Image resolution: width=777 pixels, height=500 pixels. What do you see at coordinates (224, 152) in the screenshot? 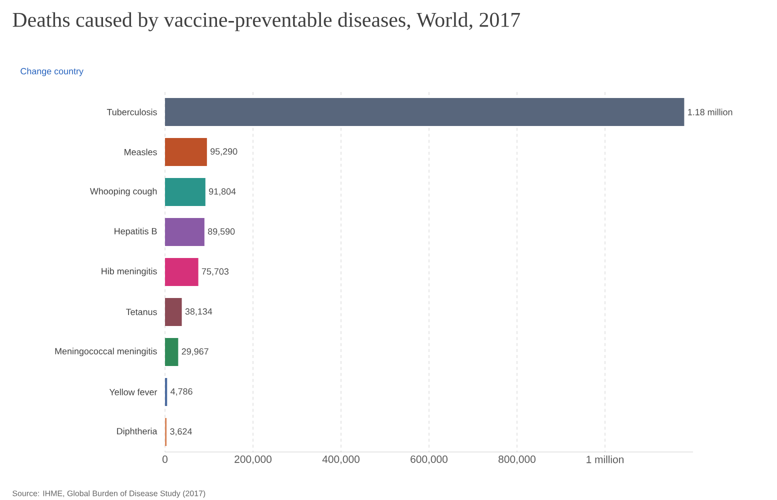
I see `data-label: 95,290` at bounding box center [224, 152].